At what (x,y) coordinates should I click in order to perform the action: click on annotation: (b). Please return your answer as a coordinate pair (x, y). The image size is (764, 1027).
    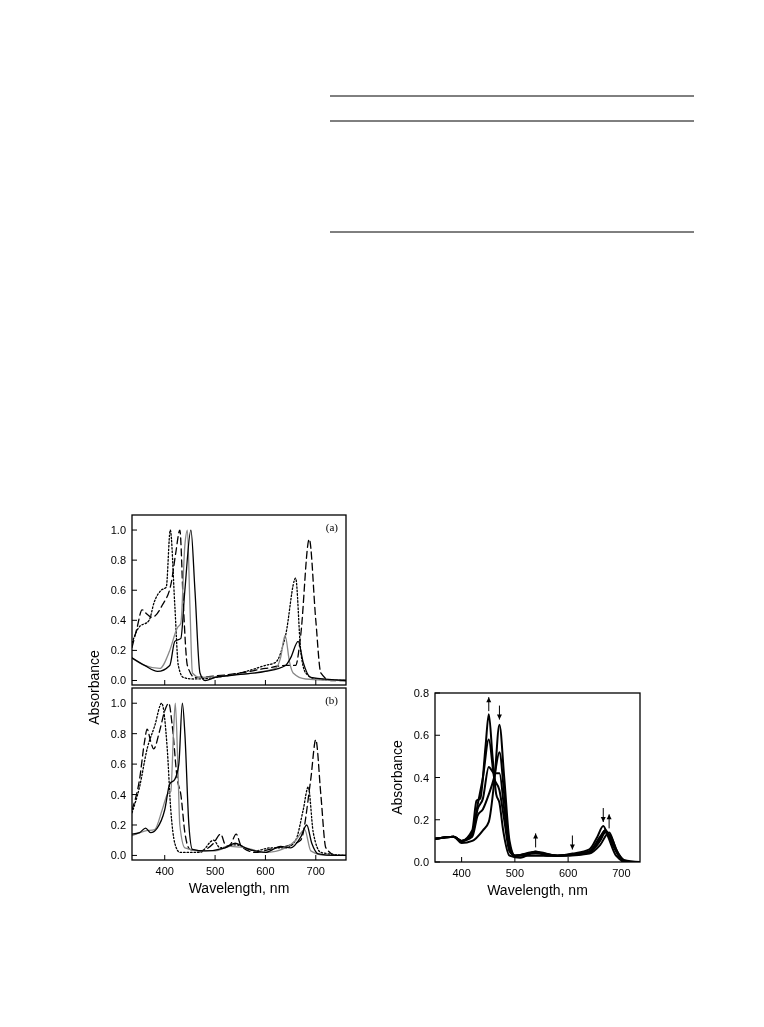
    Looking at the image, I should click on (332, 700).